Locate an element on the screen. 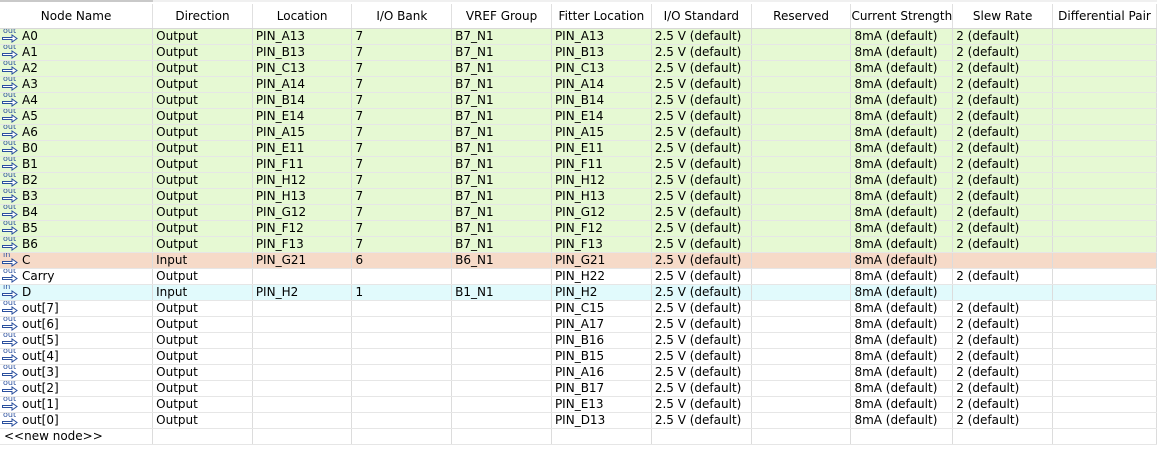 The height and width of the screenshot is (452, 1157). node-name-cell: out out[6] is located at coordinates (77, 324).